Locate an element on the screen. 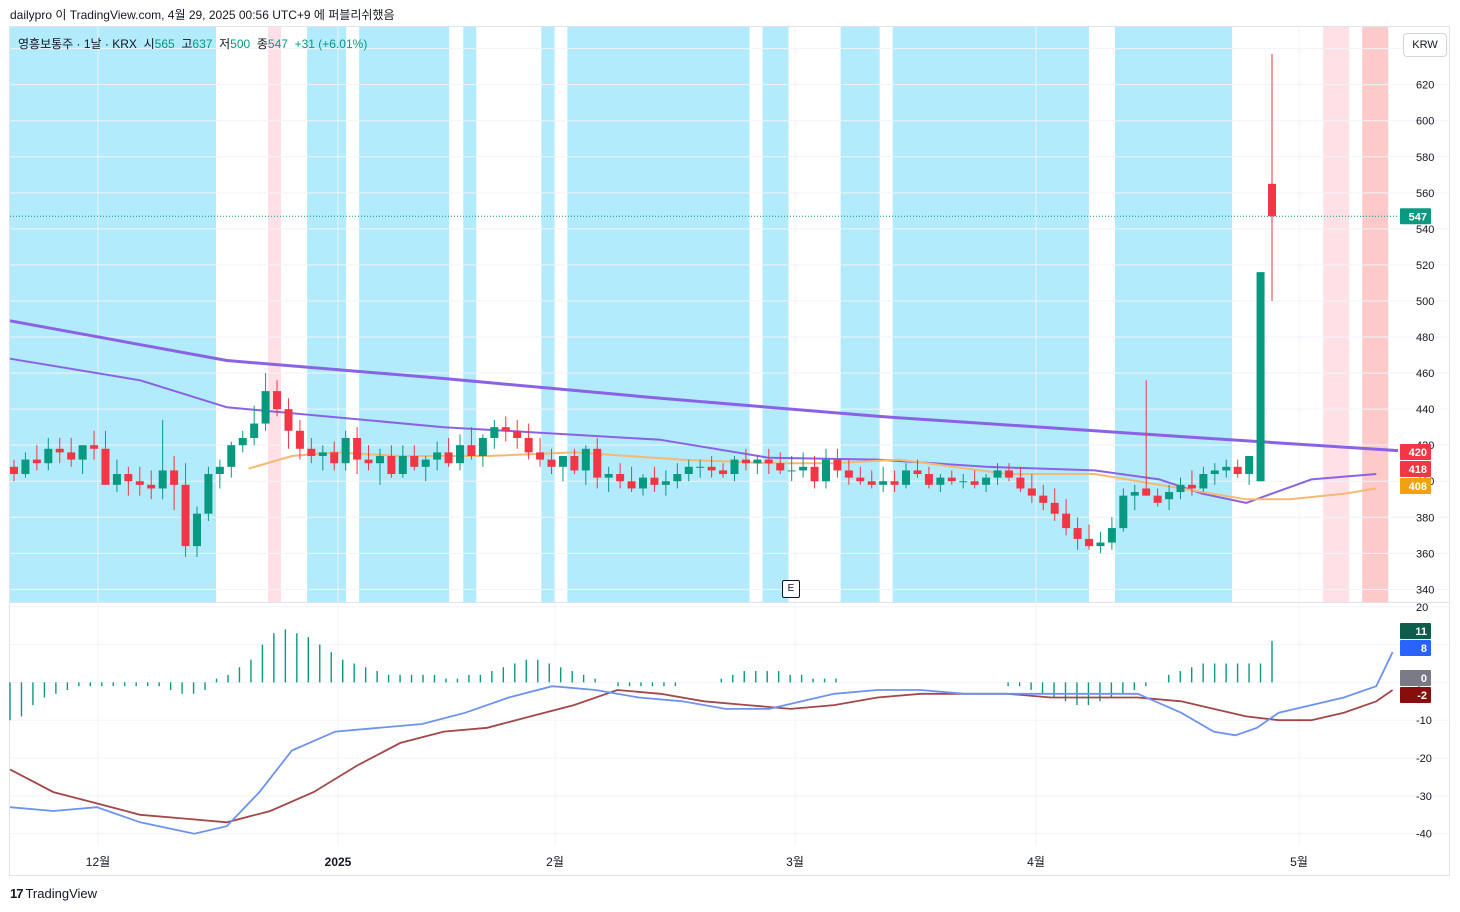  earnings-marker: E is located at coordinates (791, 589).